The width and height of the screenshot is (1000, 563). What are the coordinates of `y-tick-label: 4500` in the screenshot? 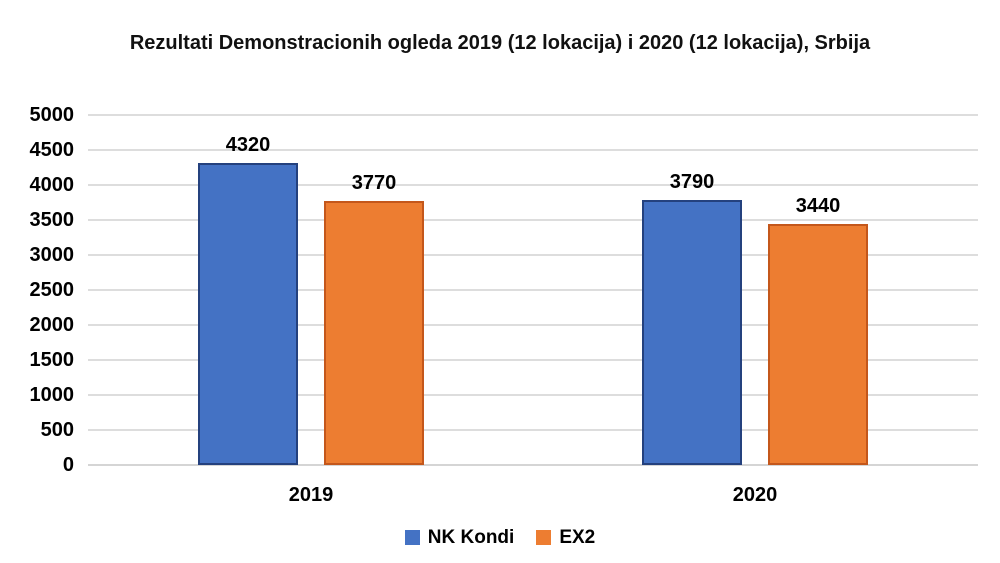 It's located at (52, 150).